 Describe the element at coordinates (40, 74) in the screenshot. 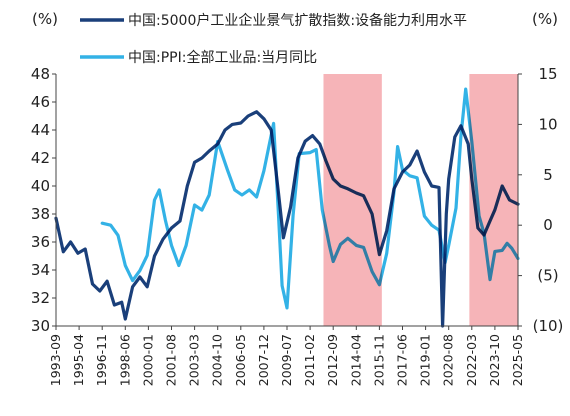

I see `y-left-tick-label: 48` at that location.